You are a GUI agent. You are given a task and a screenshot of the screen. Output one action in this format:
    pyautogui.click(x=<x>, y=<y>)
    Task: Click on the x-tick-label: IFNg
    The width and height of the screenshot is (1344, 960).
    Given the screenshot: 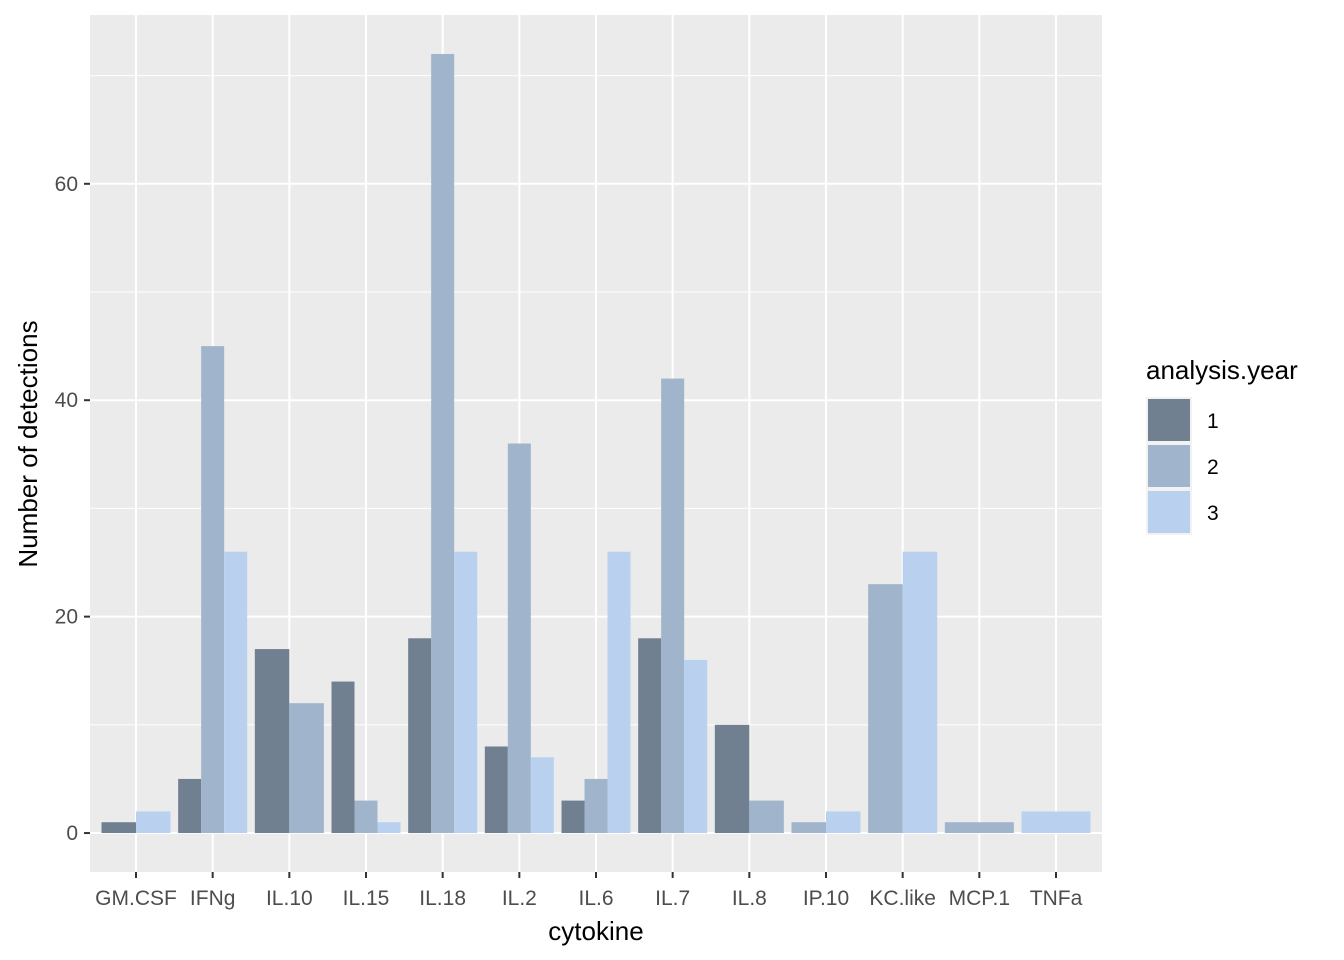 What is the action you would take?
    pyautogui.click(x=213, y=898)
    